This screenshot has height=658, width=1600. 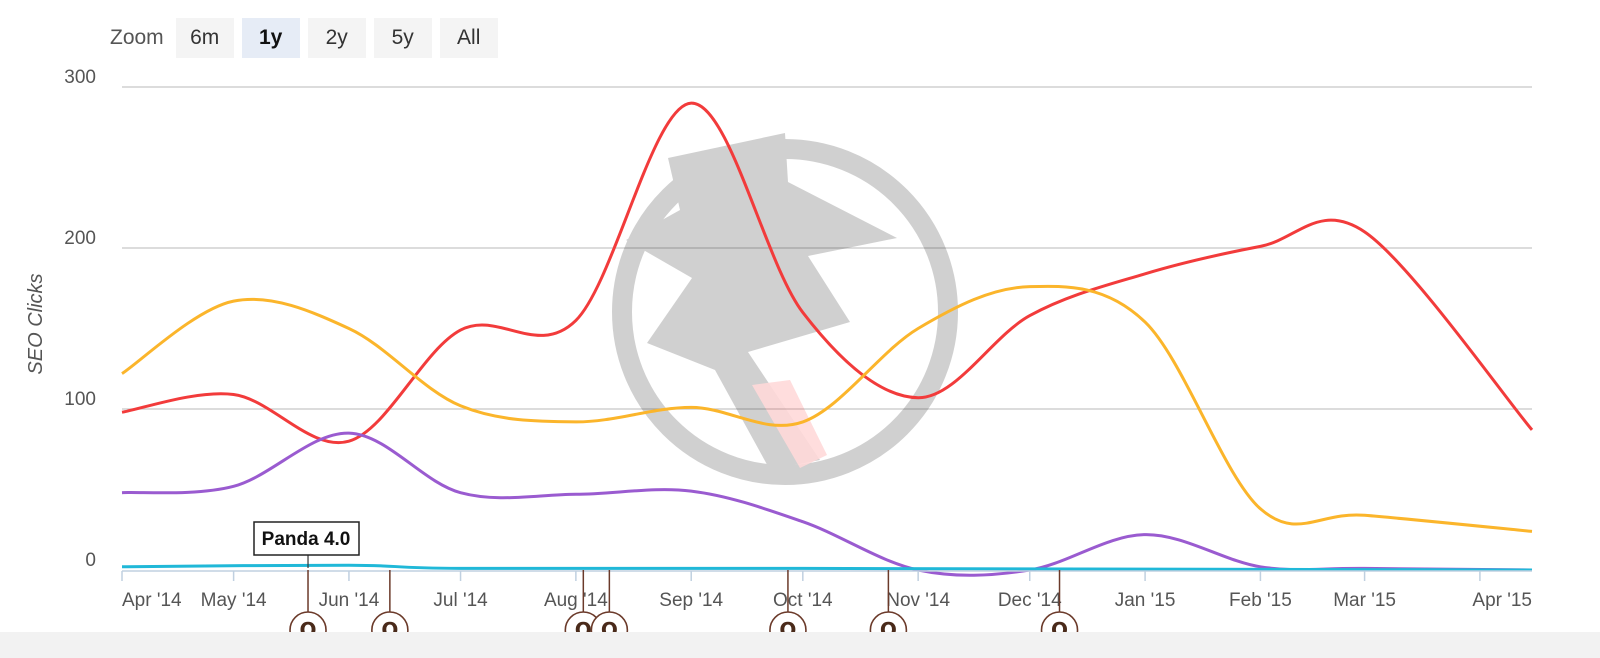 I want to click on x-tick-label: Nov '14, so click(x=918, y=600).